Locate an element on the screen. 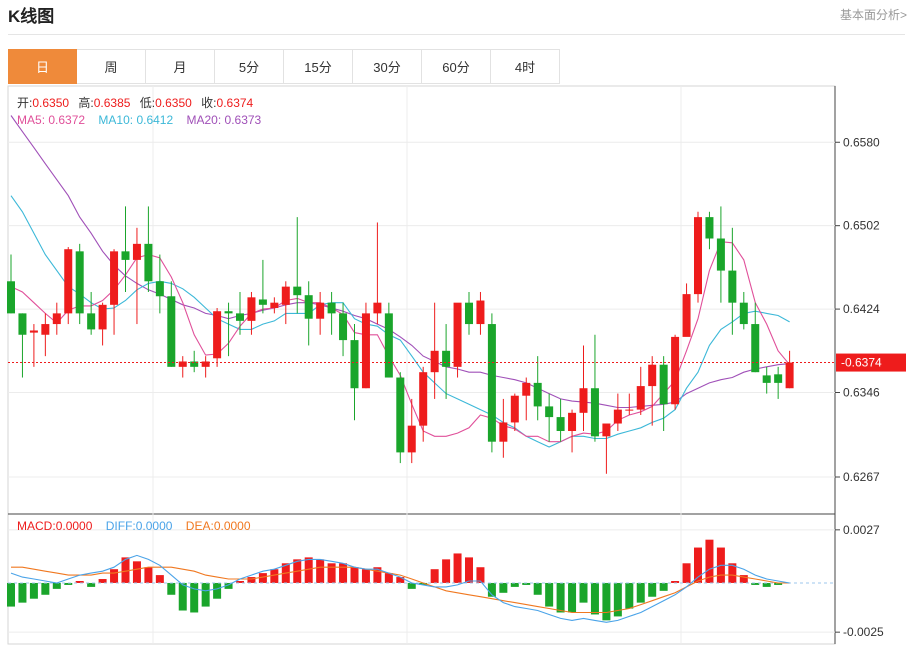 This screenshot has height=646, width=913. dea-value: 0.0000 is located at coordinates (232, 526).